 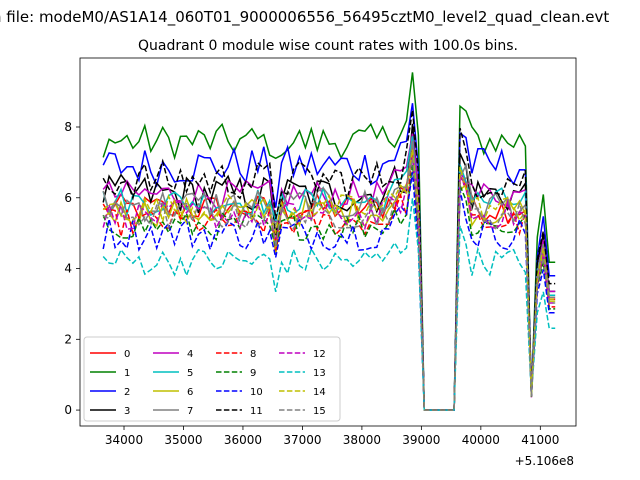 What do you see at coordinates (302, 440) in the screenshot?
I see `x-tick-label: 37000` at bounding box center [302, 440].